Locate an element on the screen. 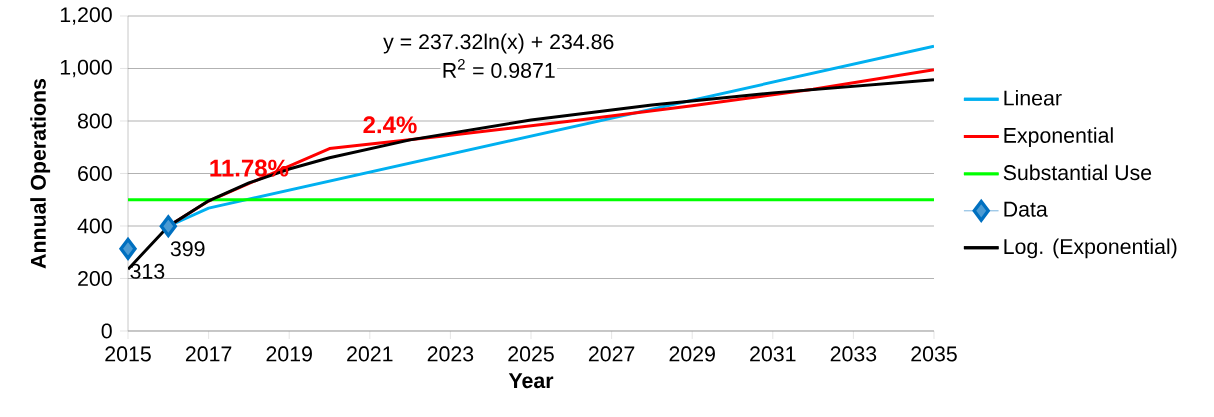 The width and height of the screenshot is (1214, 417). legend-label: Exponential is located at coordinates (1058, 137).